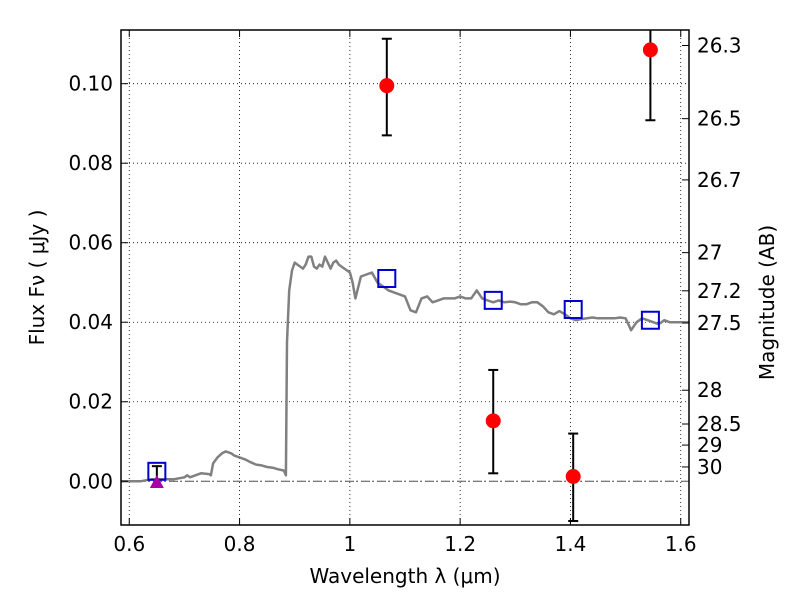 This screenshot has width=800, height=600. I want to click on x-tick-label: 0.6, so click(129, 544).